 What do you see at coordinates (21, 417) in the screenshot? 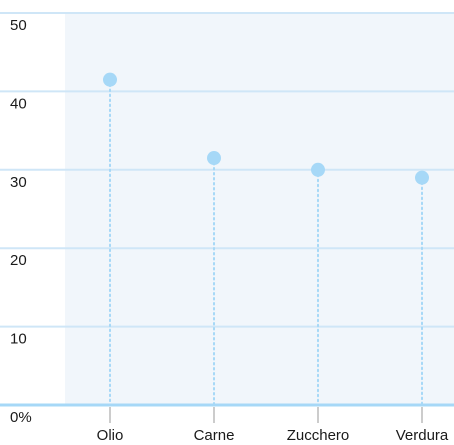
I see `y-tick-label: 0%` at bounding box center [21, 417].